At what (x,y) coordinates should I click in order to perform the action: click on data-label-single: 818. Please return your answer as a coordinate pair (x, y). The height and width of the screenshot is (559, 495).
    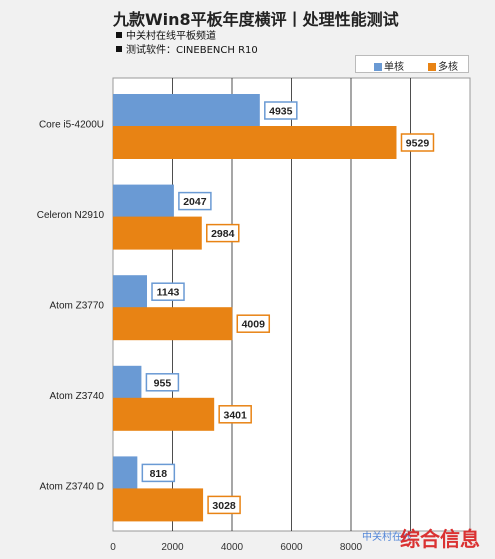
    Looking at the image, I should click on (159, 474).